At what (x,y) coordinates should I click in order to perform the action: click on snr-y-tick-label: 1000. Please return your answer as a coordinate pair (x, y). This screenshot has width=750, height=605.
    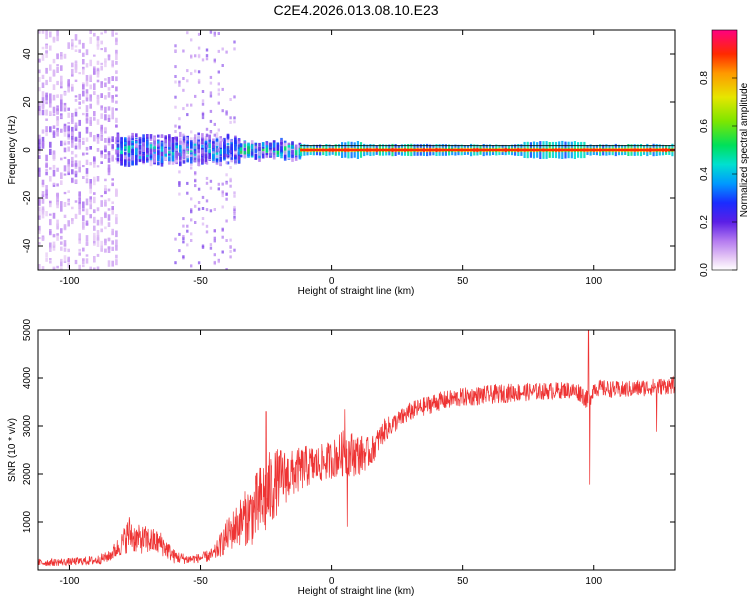
    Looking at the image, I should click on (27, 521).